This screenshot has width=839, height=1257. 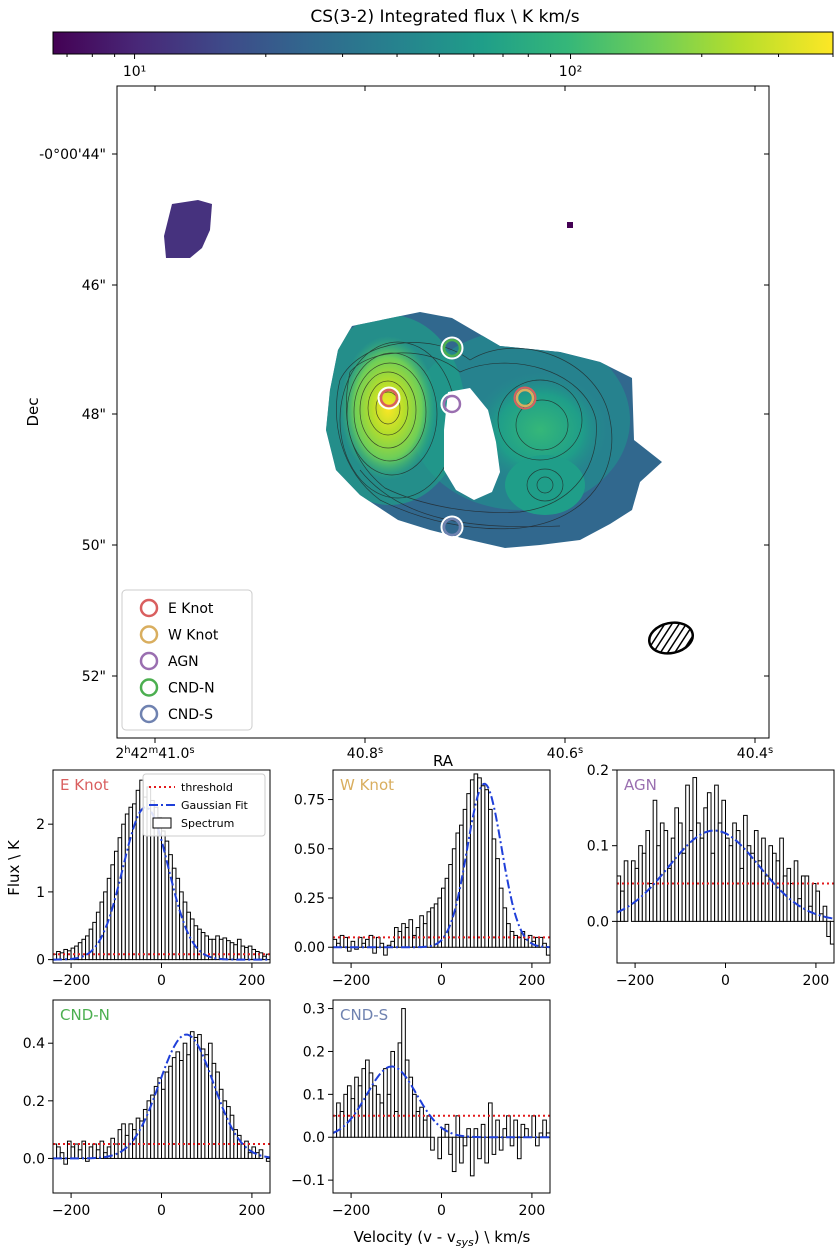 I want to click on colorbar-tick-label: 10², so click(x=570, y=72).